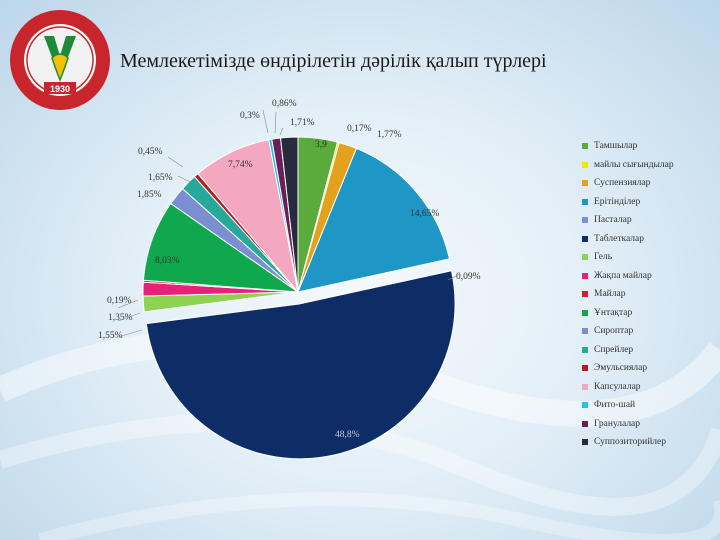 This screenshot has height=540, width=720. What do you see at coordinates (634, 164) in the screenshot?
I see `legend-label: майлы сығындылар` at bounding box center [634, 164].